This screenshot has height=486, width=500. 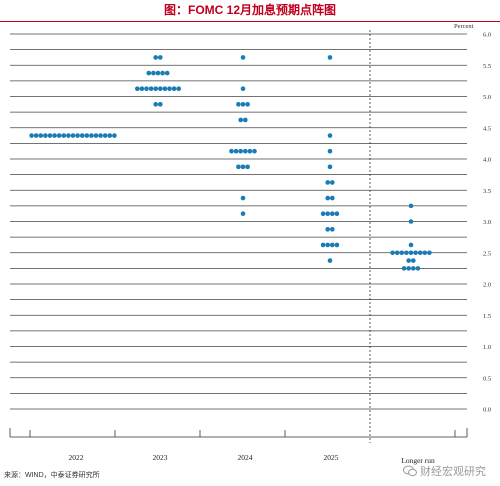 What do you see at coordinates (487, 160) in the screenshot?
I see `y-tick-label: 4.0` at bounding box center [487, 160].